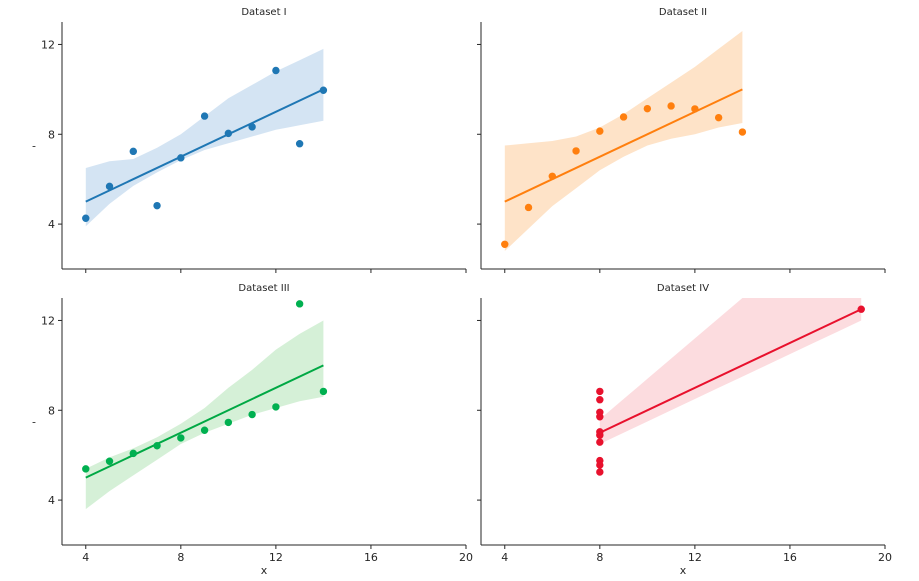  Describe the element at coordinates (683, 12) in the screenshot. I see `subplot-title: Dataset II` at that location.